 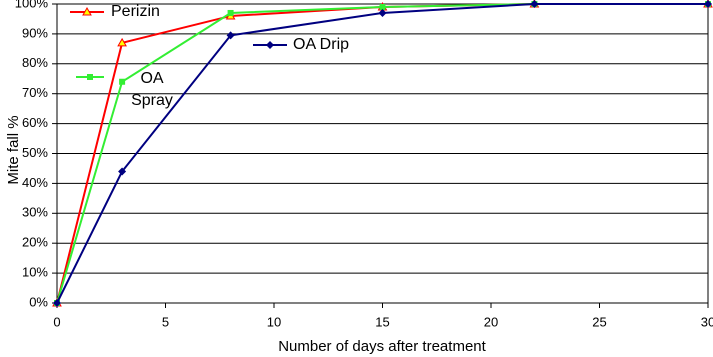 I want to click on legend-label: Perizin, so click(x=135, y=11).